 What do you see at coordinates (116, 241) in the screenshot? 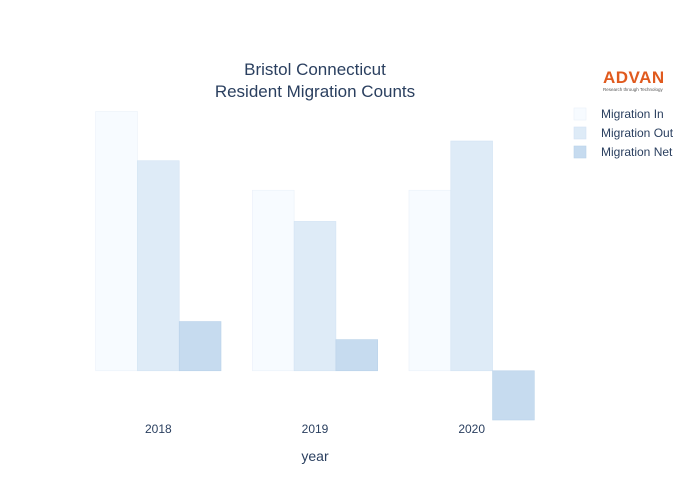
I see `bar-migration-in-2018` at bounding box center [116, 241].